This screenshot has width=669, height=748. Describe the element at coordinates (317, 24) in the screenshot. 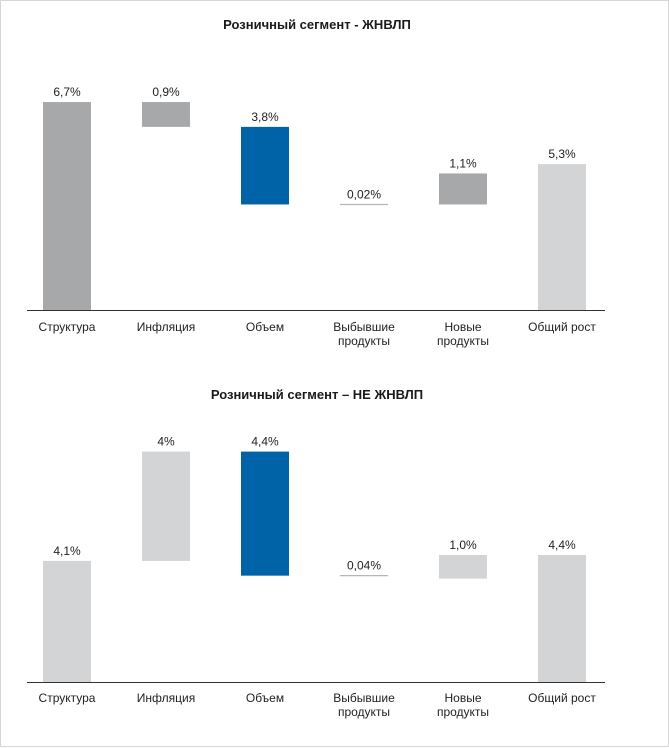

I see `chart-title: Розничный сегмент - ЖНВЛП` at that location.